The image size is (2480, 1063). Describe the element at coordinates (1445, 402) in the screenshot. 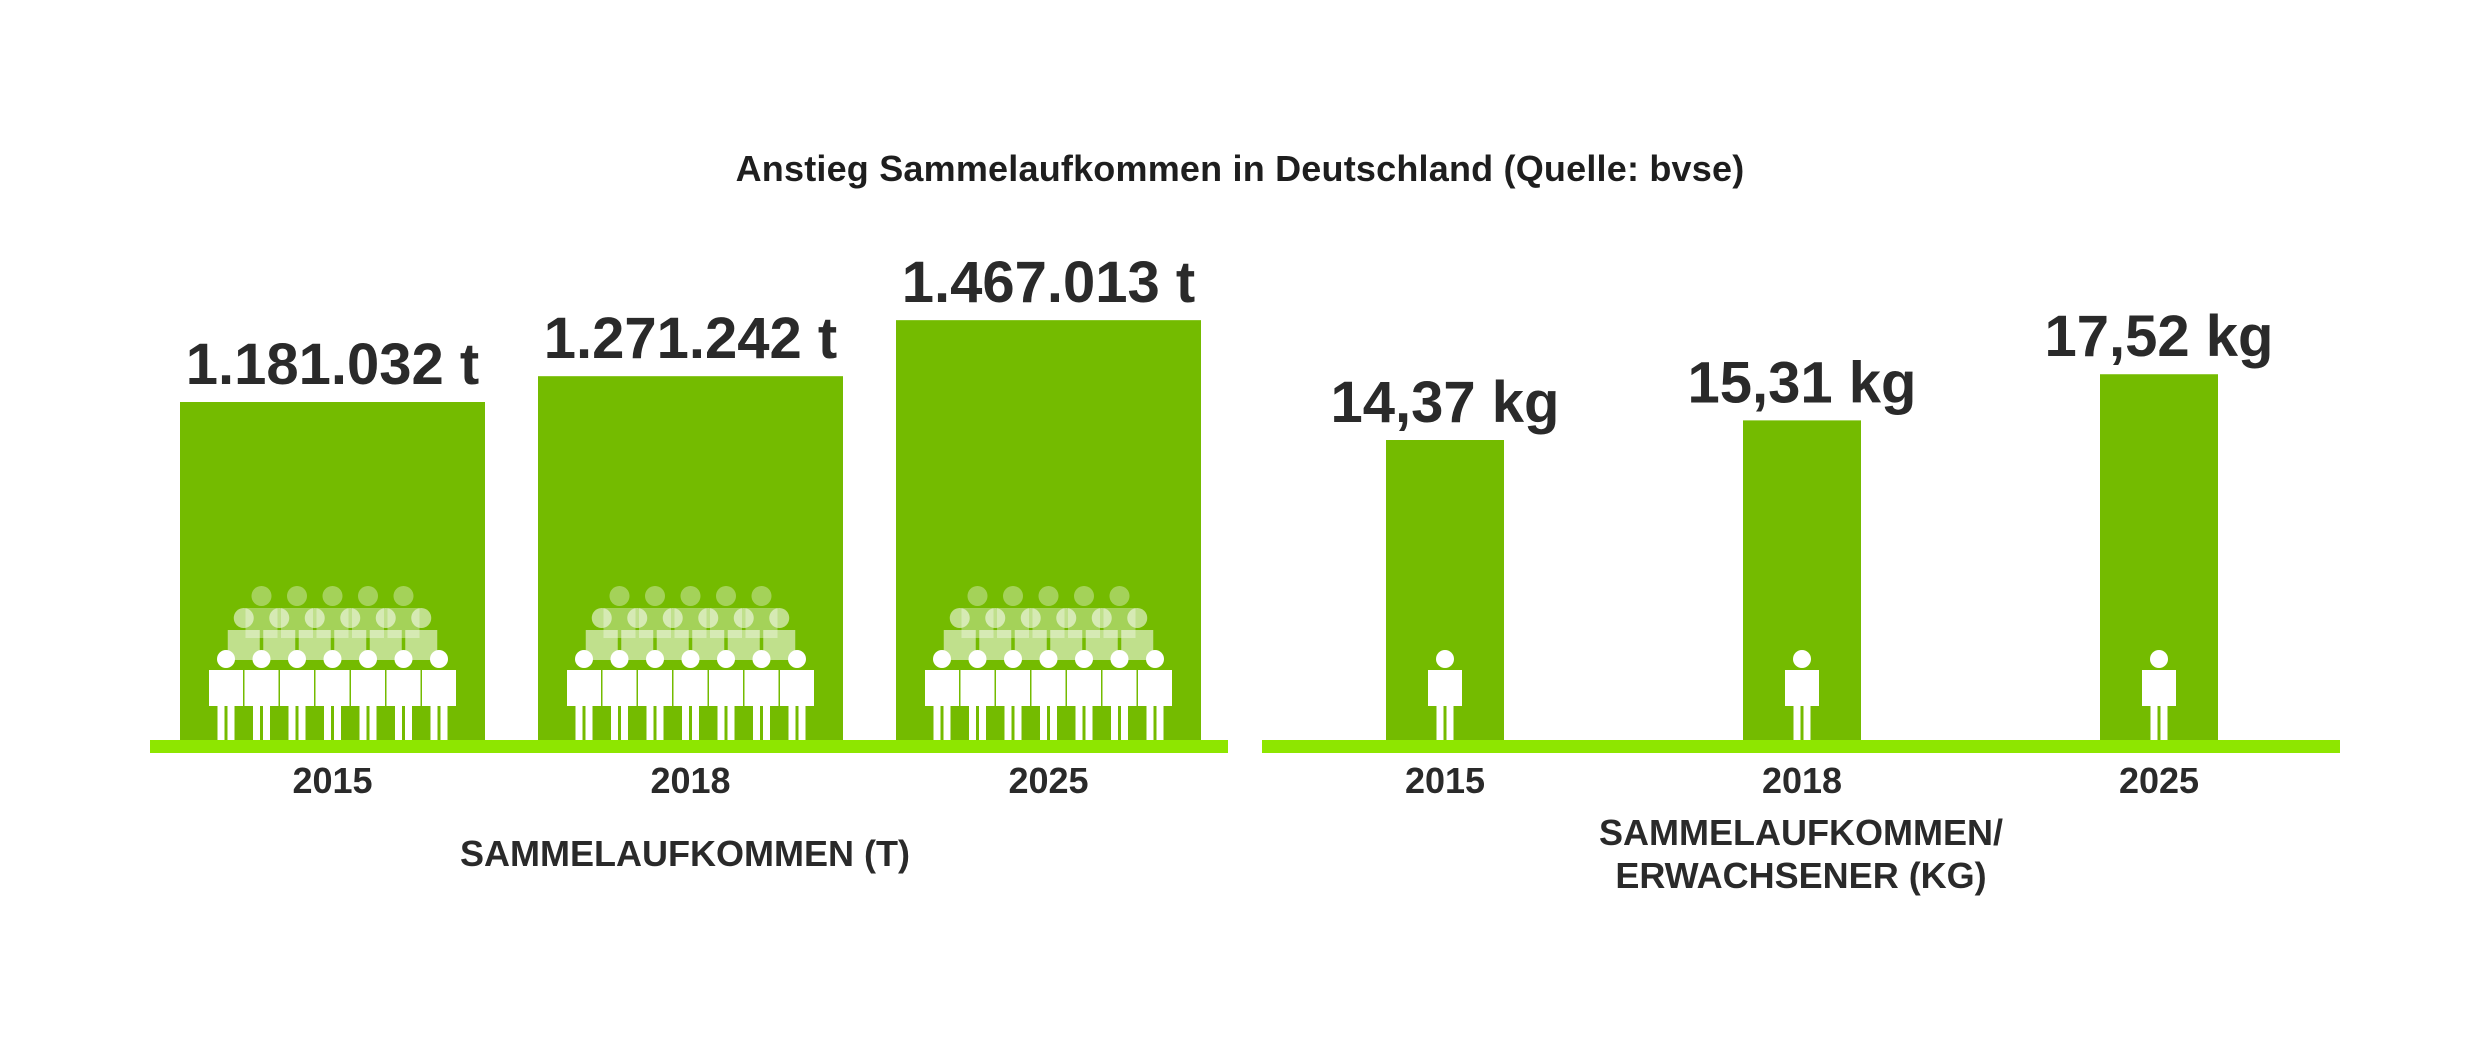

I see `value-label: 14,37 kg` at that location.